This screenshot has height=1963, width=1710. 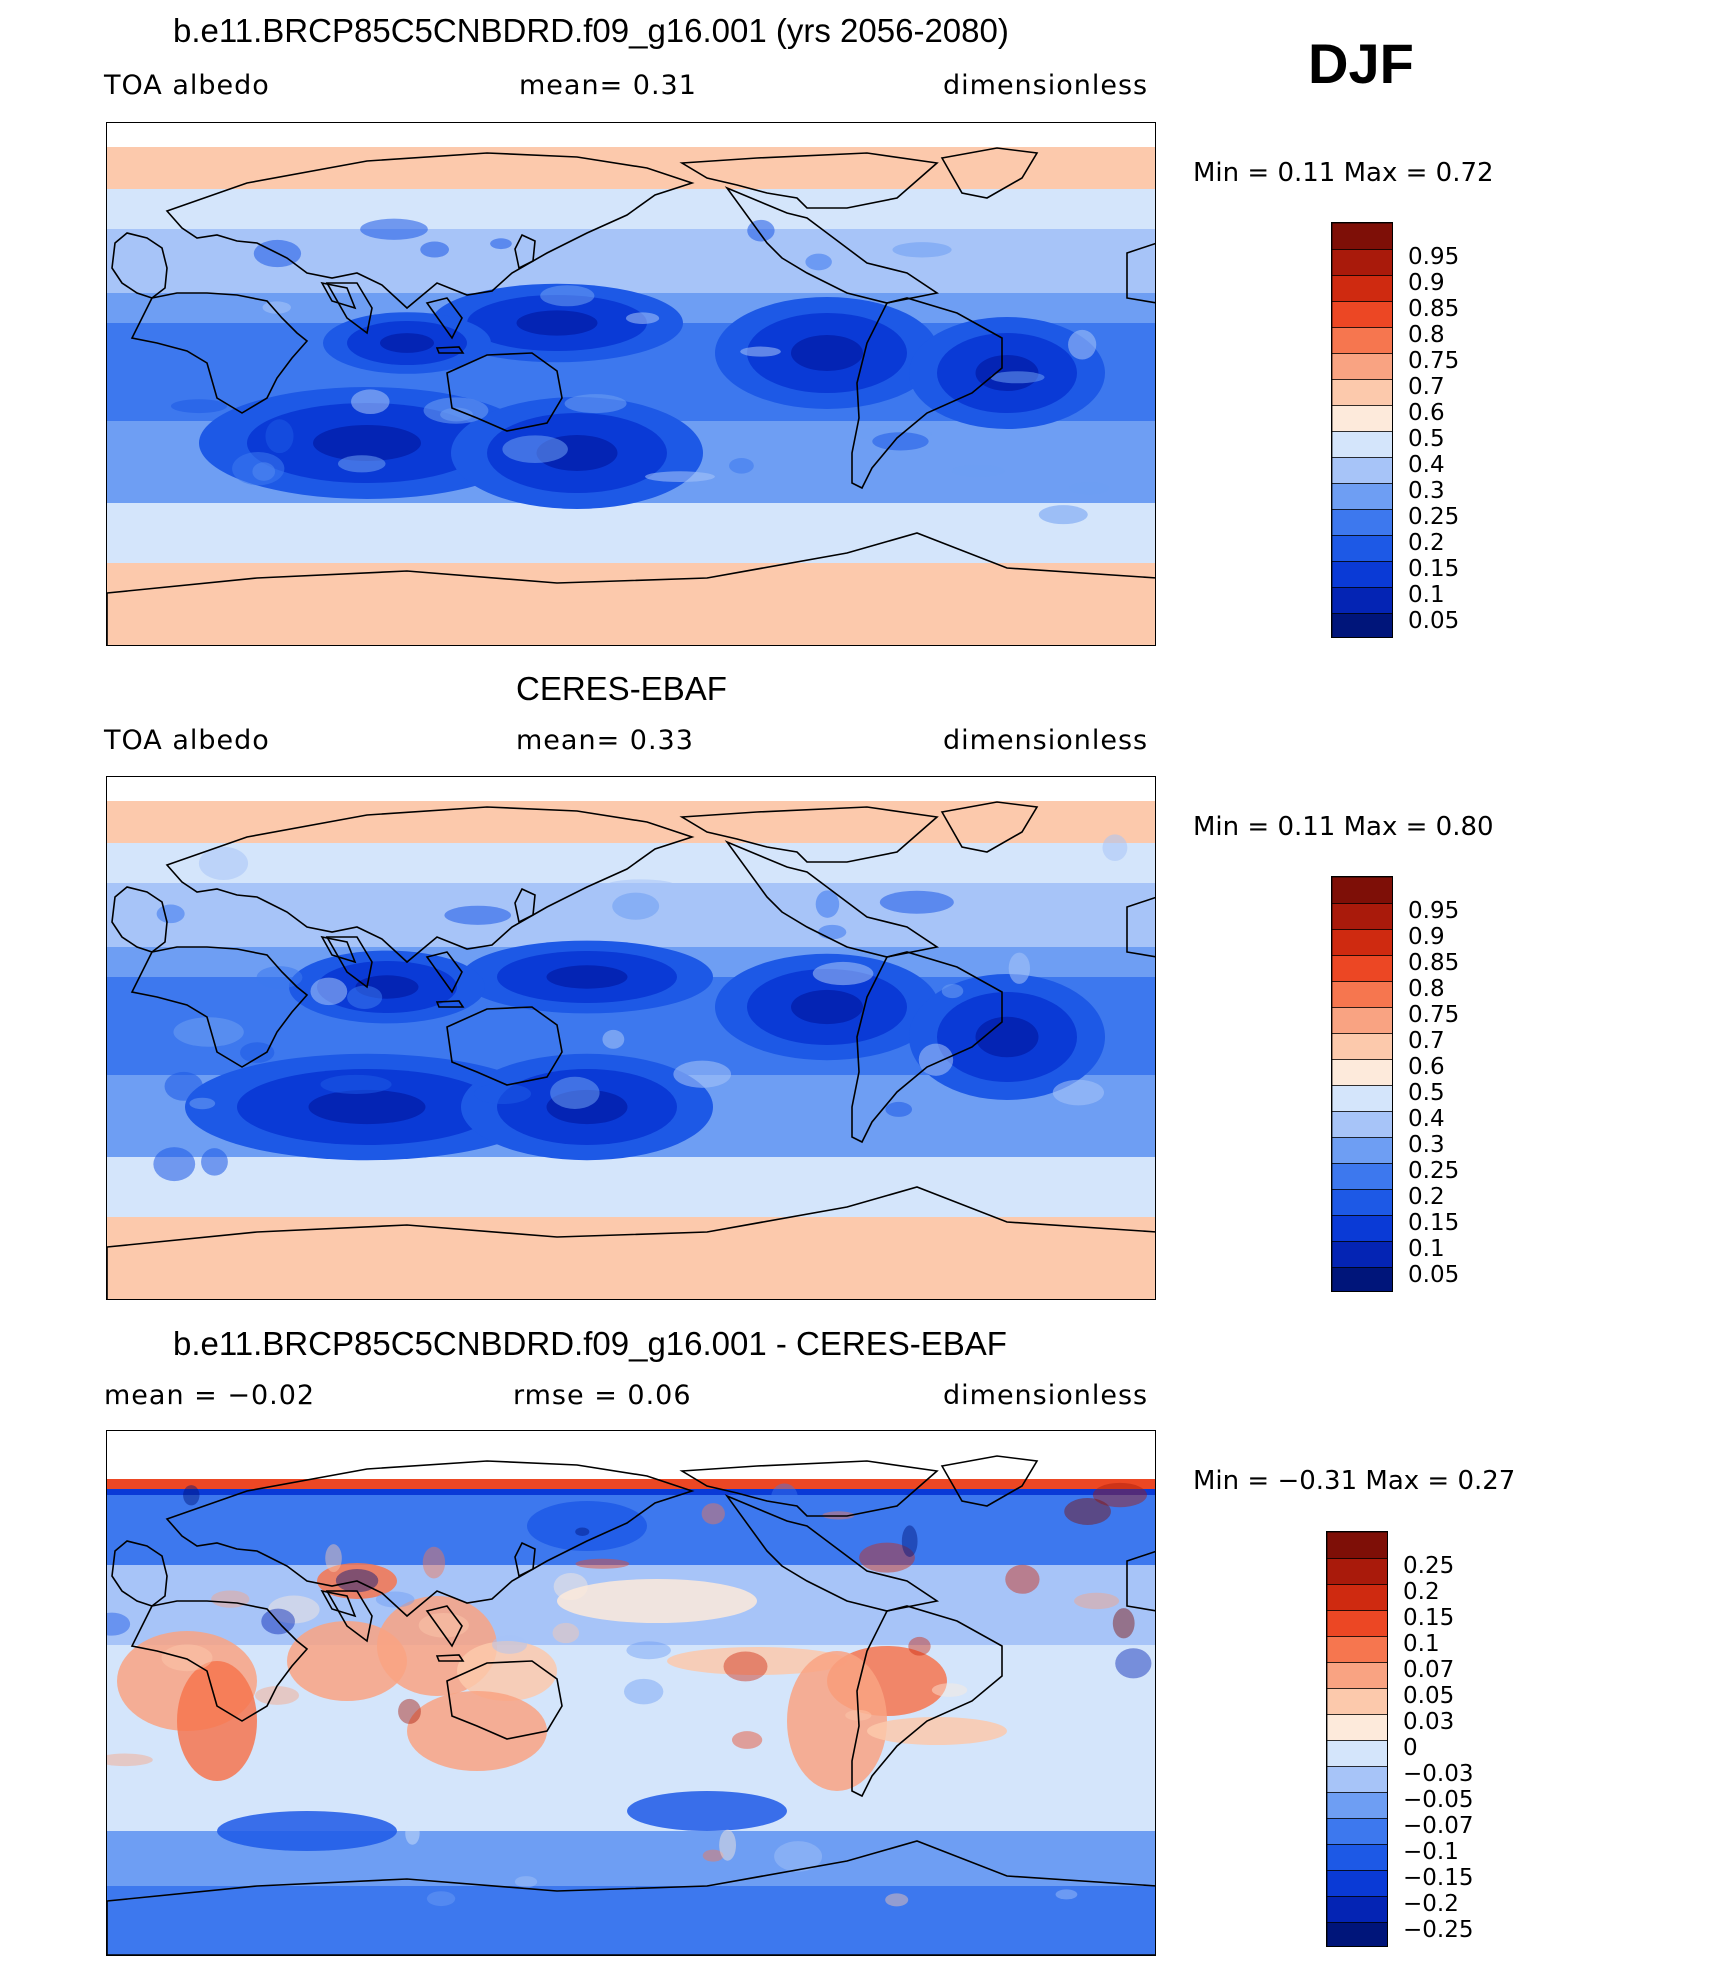 What do you see at coordinates (1434, 257) in the screenshot?
I see `colorbar-tick-label: 0.95` at bounding box center [1434, 257].